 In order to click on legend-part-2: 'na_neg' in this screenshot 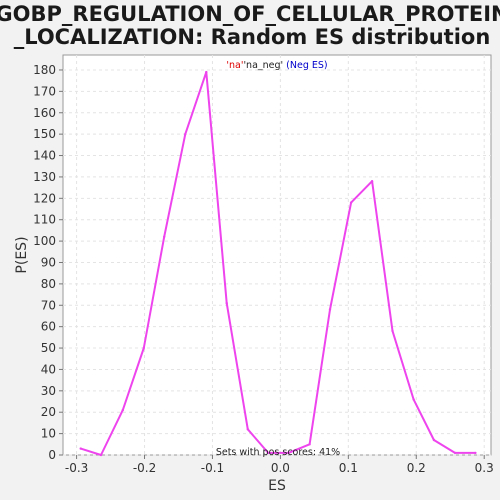, I will do `click(263, 65)`.